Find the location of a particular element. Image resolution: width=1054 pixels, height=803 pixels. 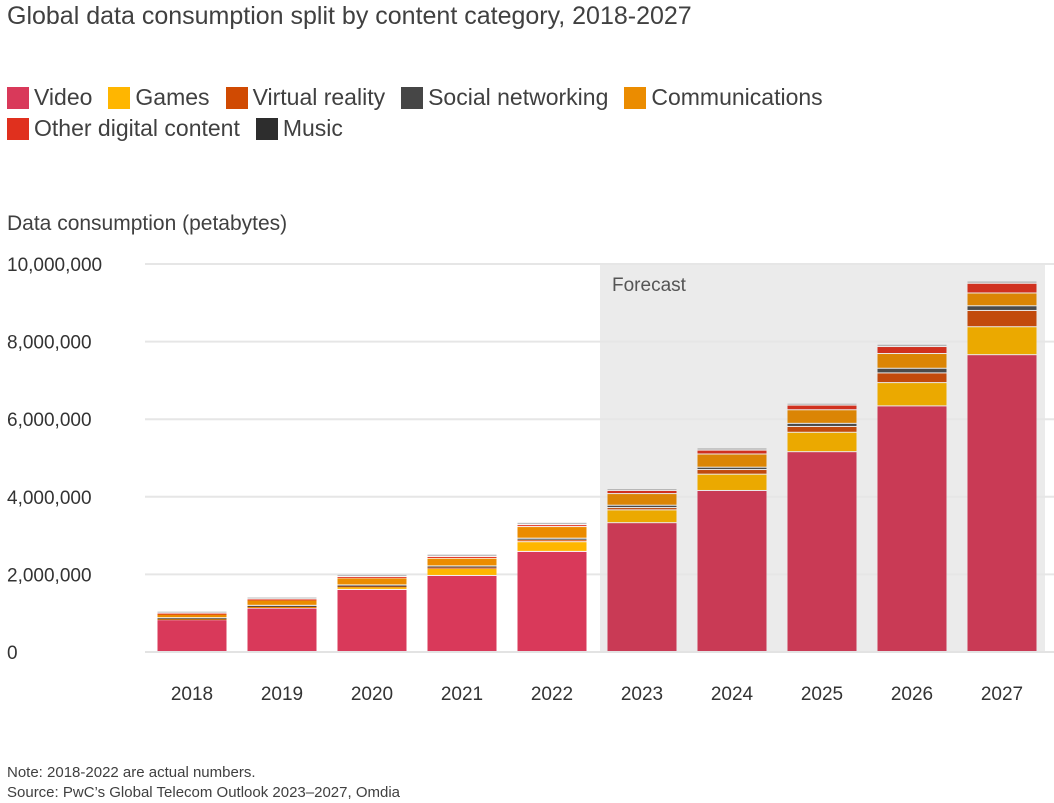

x-tick-label: 2021 is located at coordinates (462, 694).